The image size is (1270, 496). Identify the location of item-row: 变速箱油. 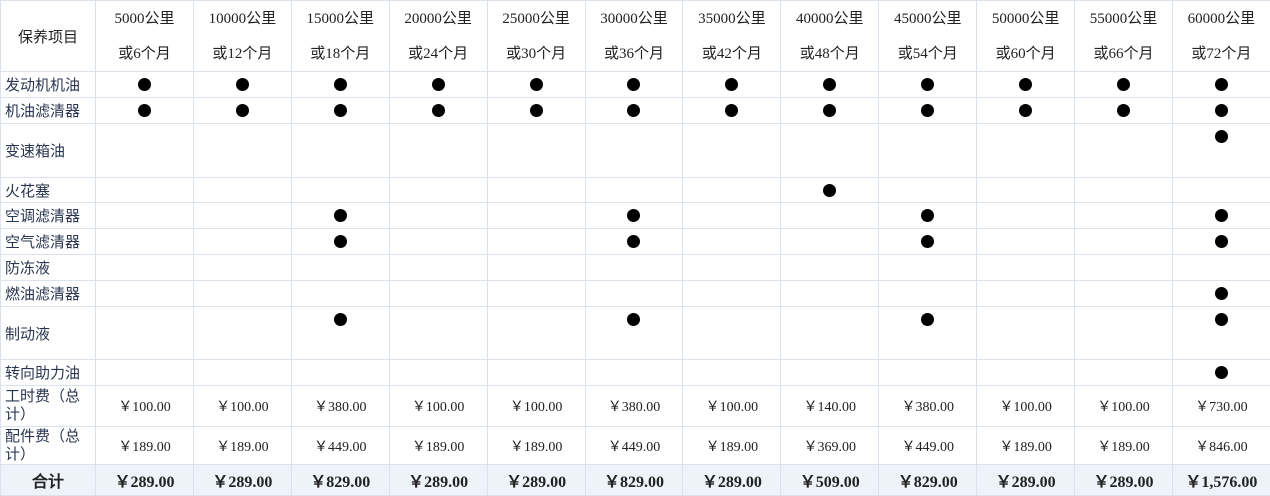
(635, 151).